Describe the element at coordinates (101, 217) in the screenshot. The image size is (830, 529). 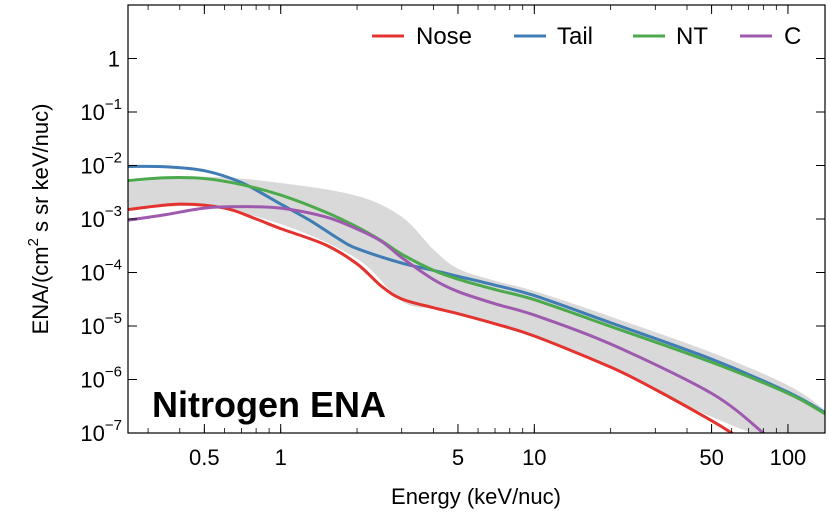
I see `y-tick-label: 10⁻³` at that location.